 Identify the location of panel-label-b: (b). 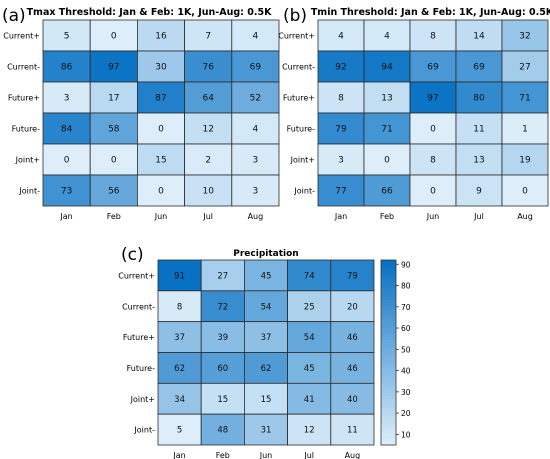
(295, 16).